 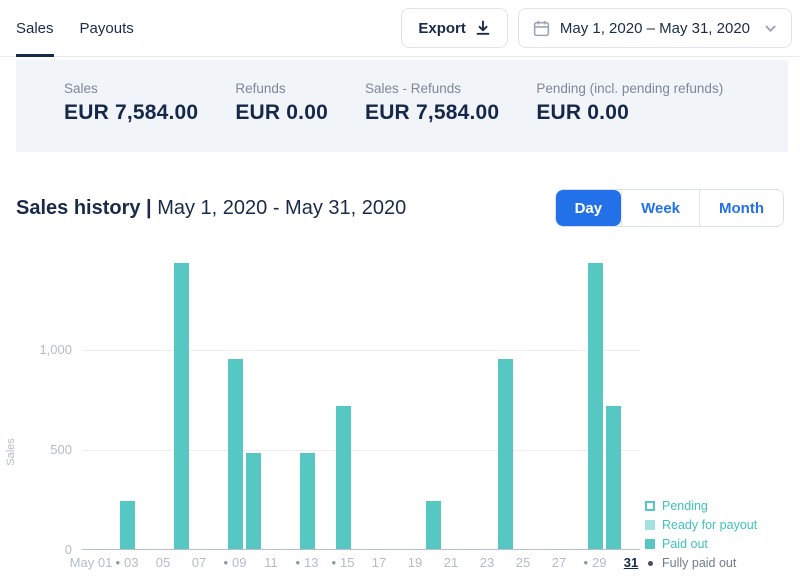 What do you see at coordinates (271, 562) in the screenshot?
I see `x-tick-day-11: 11` at bounding box center [271, 562].